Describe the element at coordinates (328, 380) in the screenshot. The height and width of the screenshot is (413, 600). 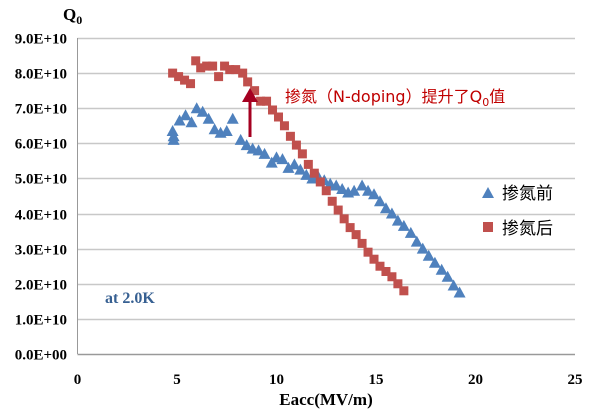
I see `x-tick-labels: 0 5 10 15 20 25` at that location.